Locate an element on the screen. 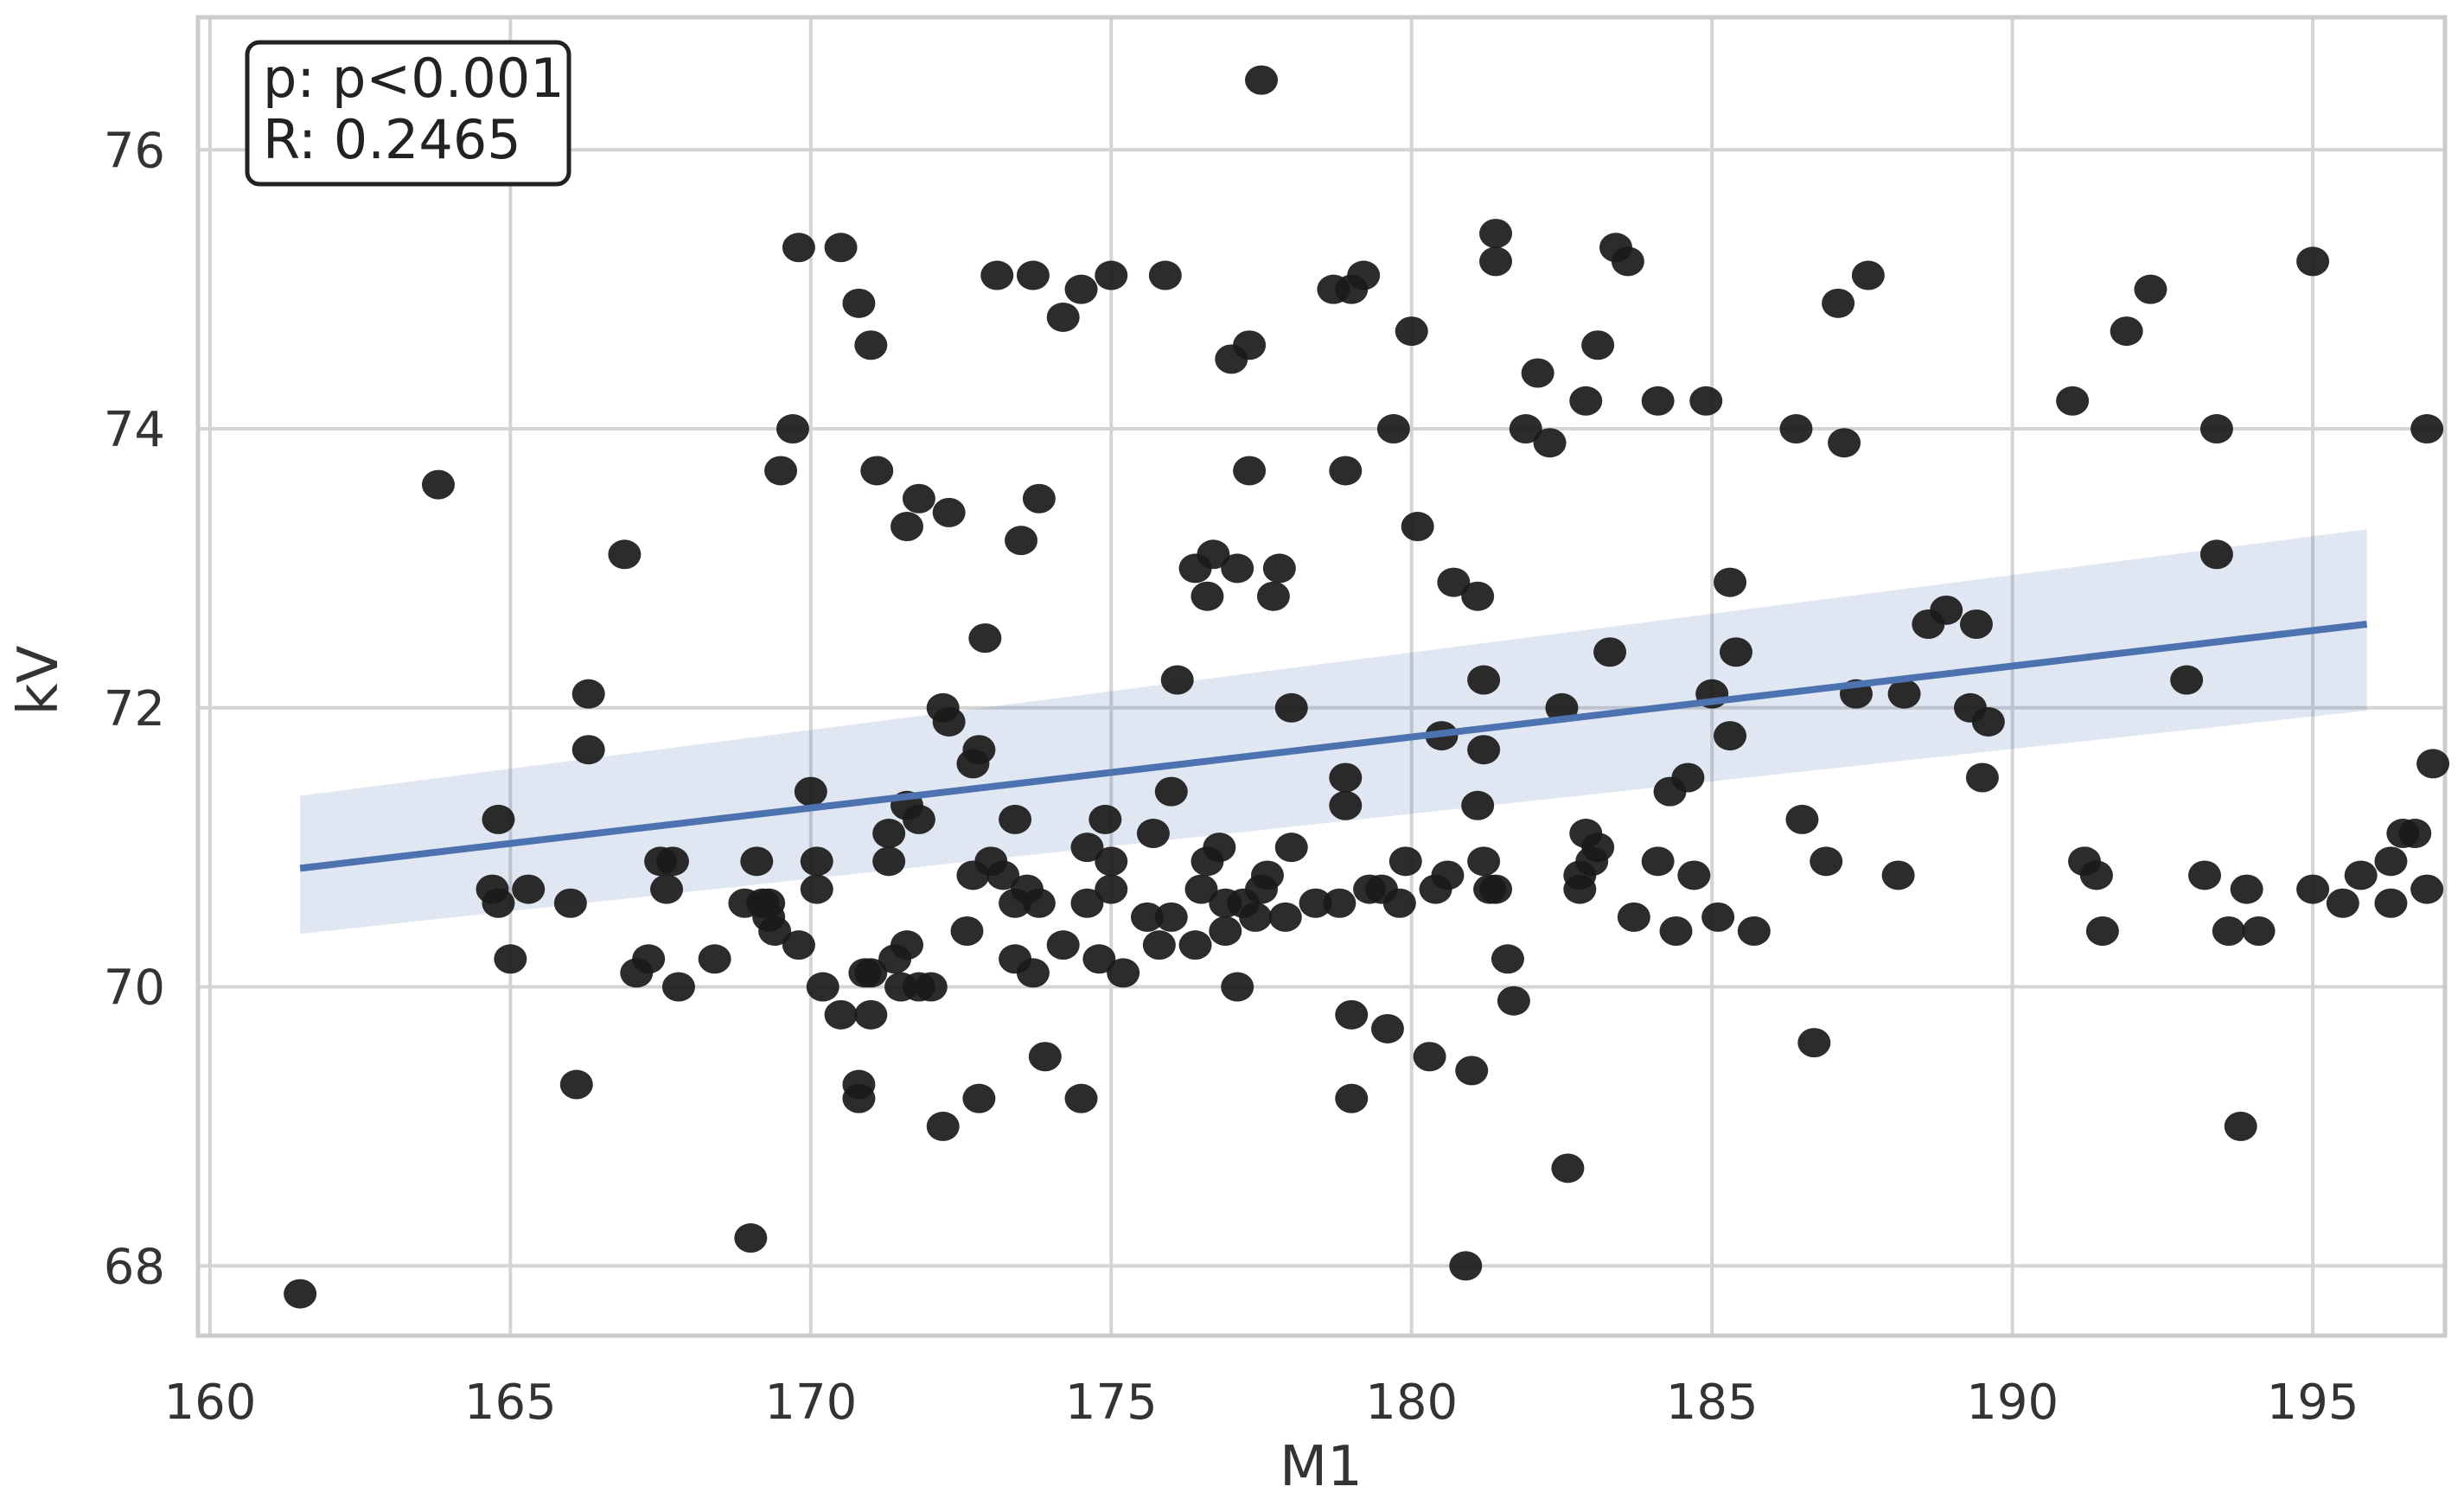  x-tick-label: 175 is located at coordinates (1111, 1403).